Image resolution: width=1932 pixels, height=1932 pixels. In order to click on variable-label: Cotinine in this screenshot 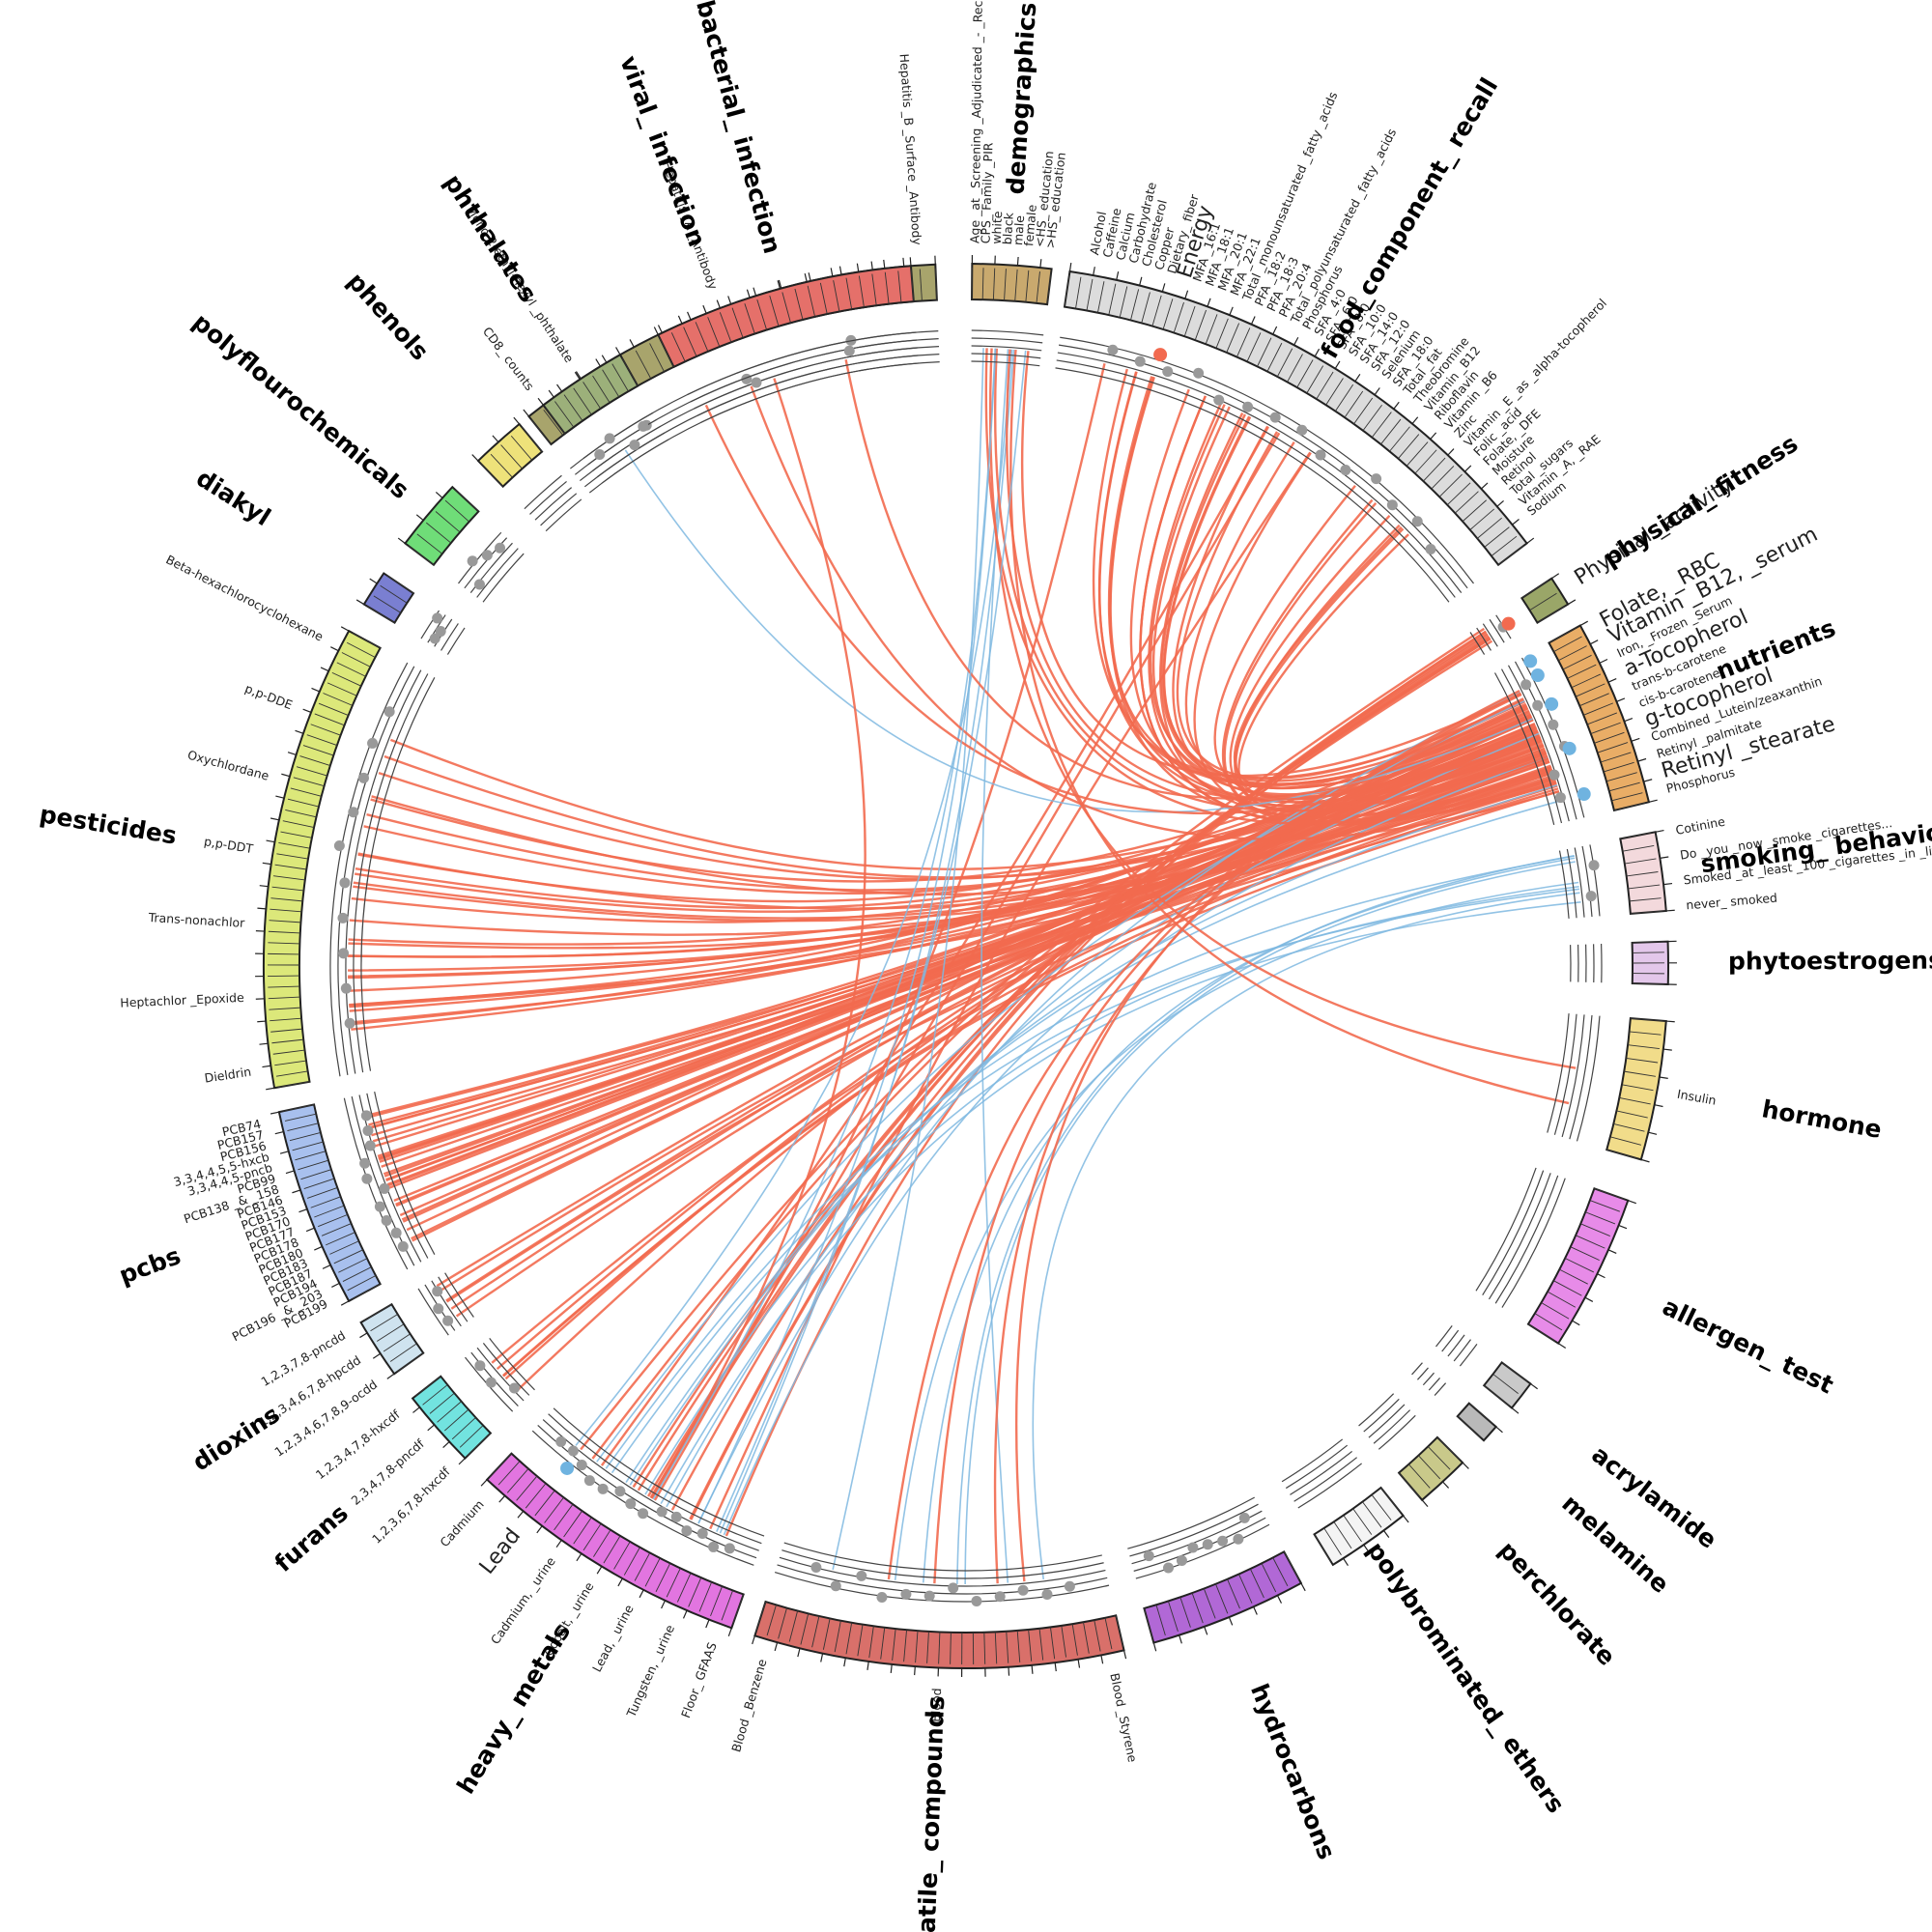, I will do `click(1700, 826)`.